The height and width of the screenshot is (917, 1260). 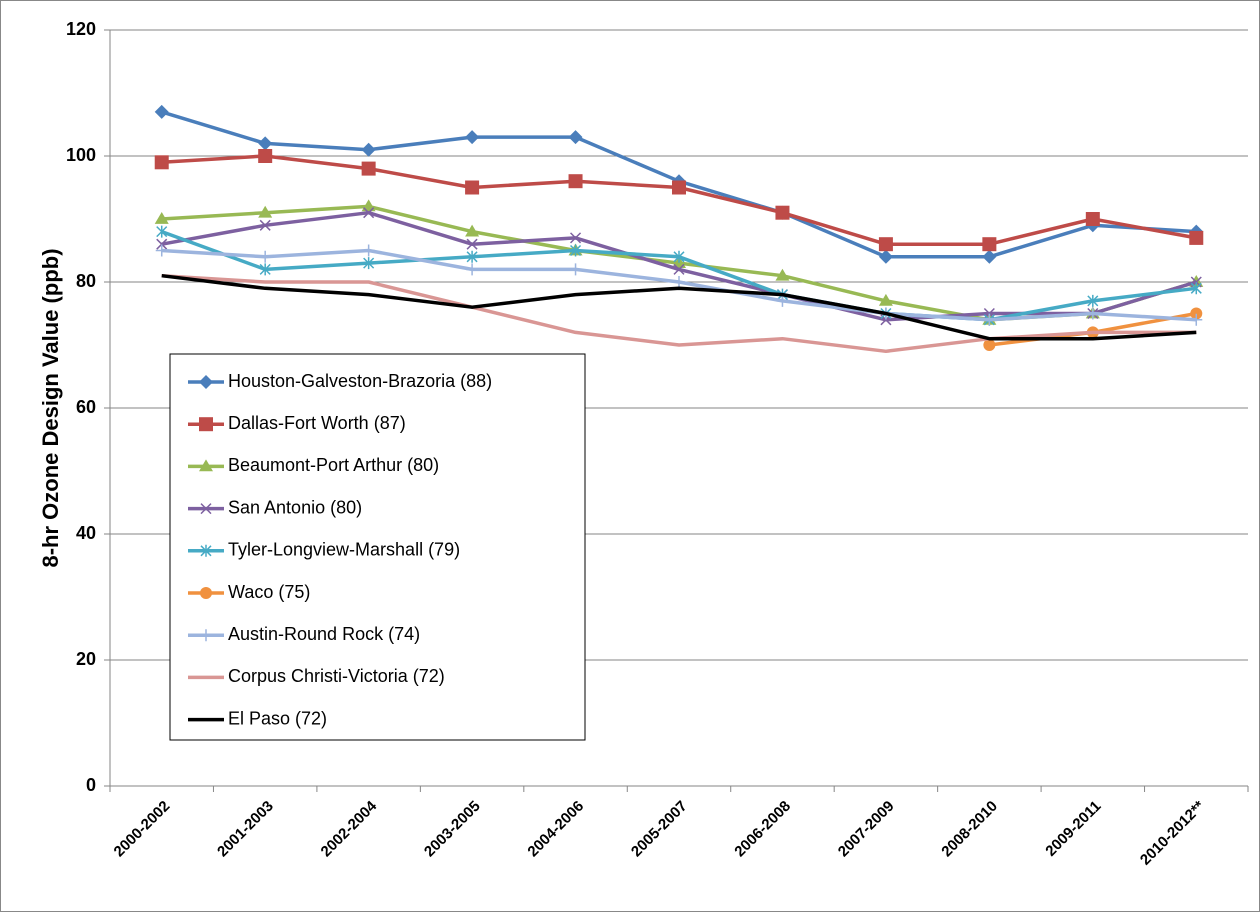 What do you see at coordinates (295, 507) in the screenshot?
I see `legend-label: San Antonio (80)` at bounding box center [295, 507].